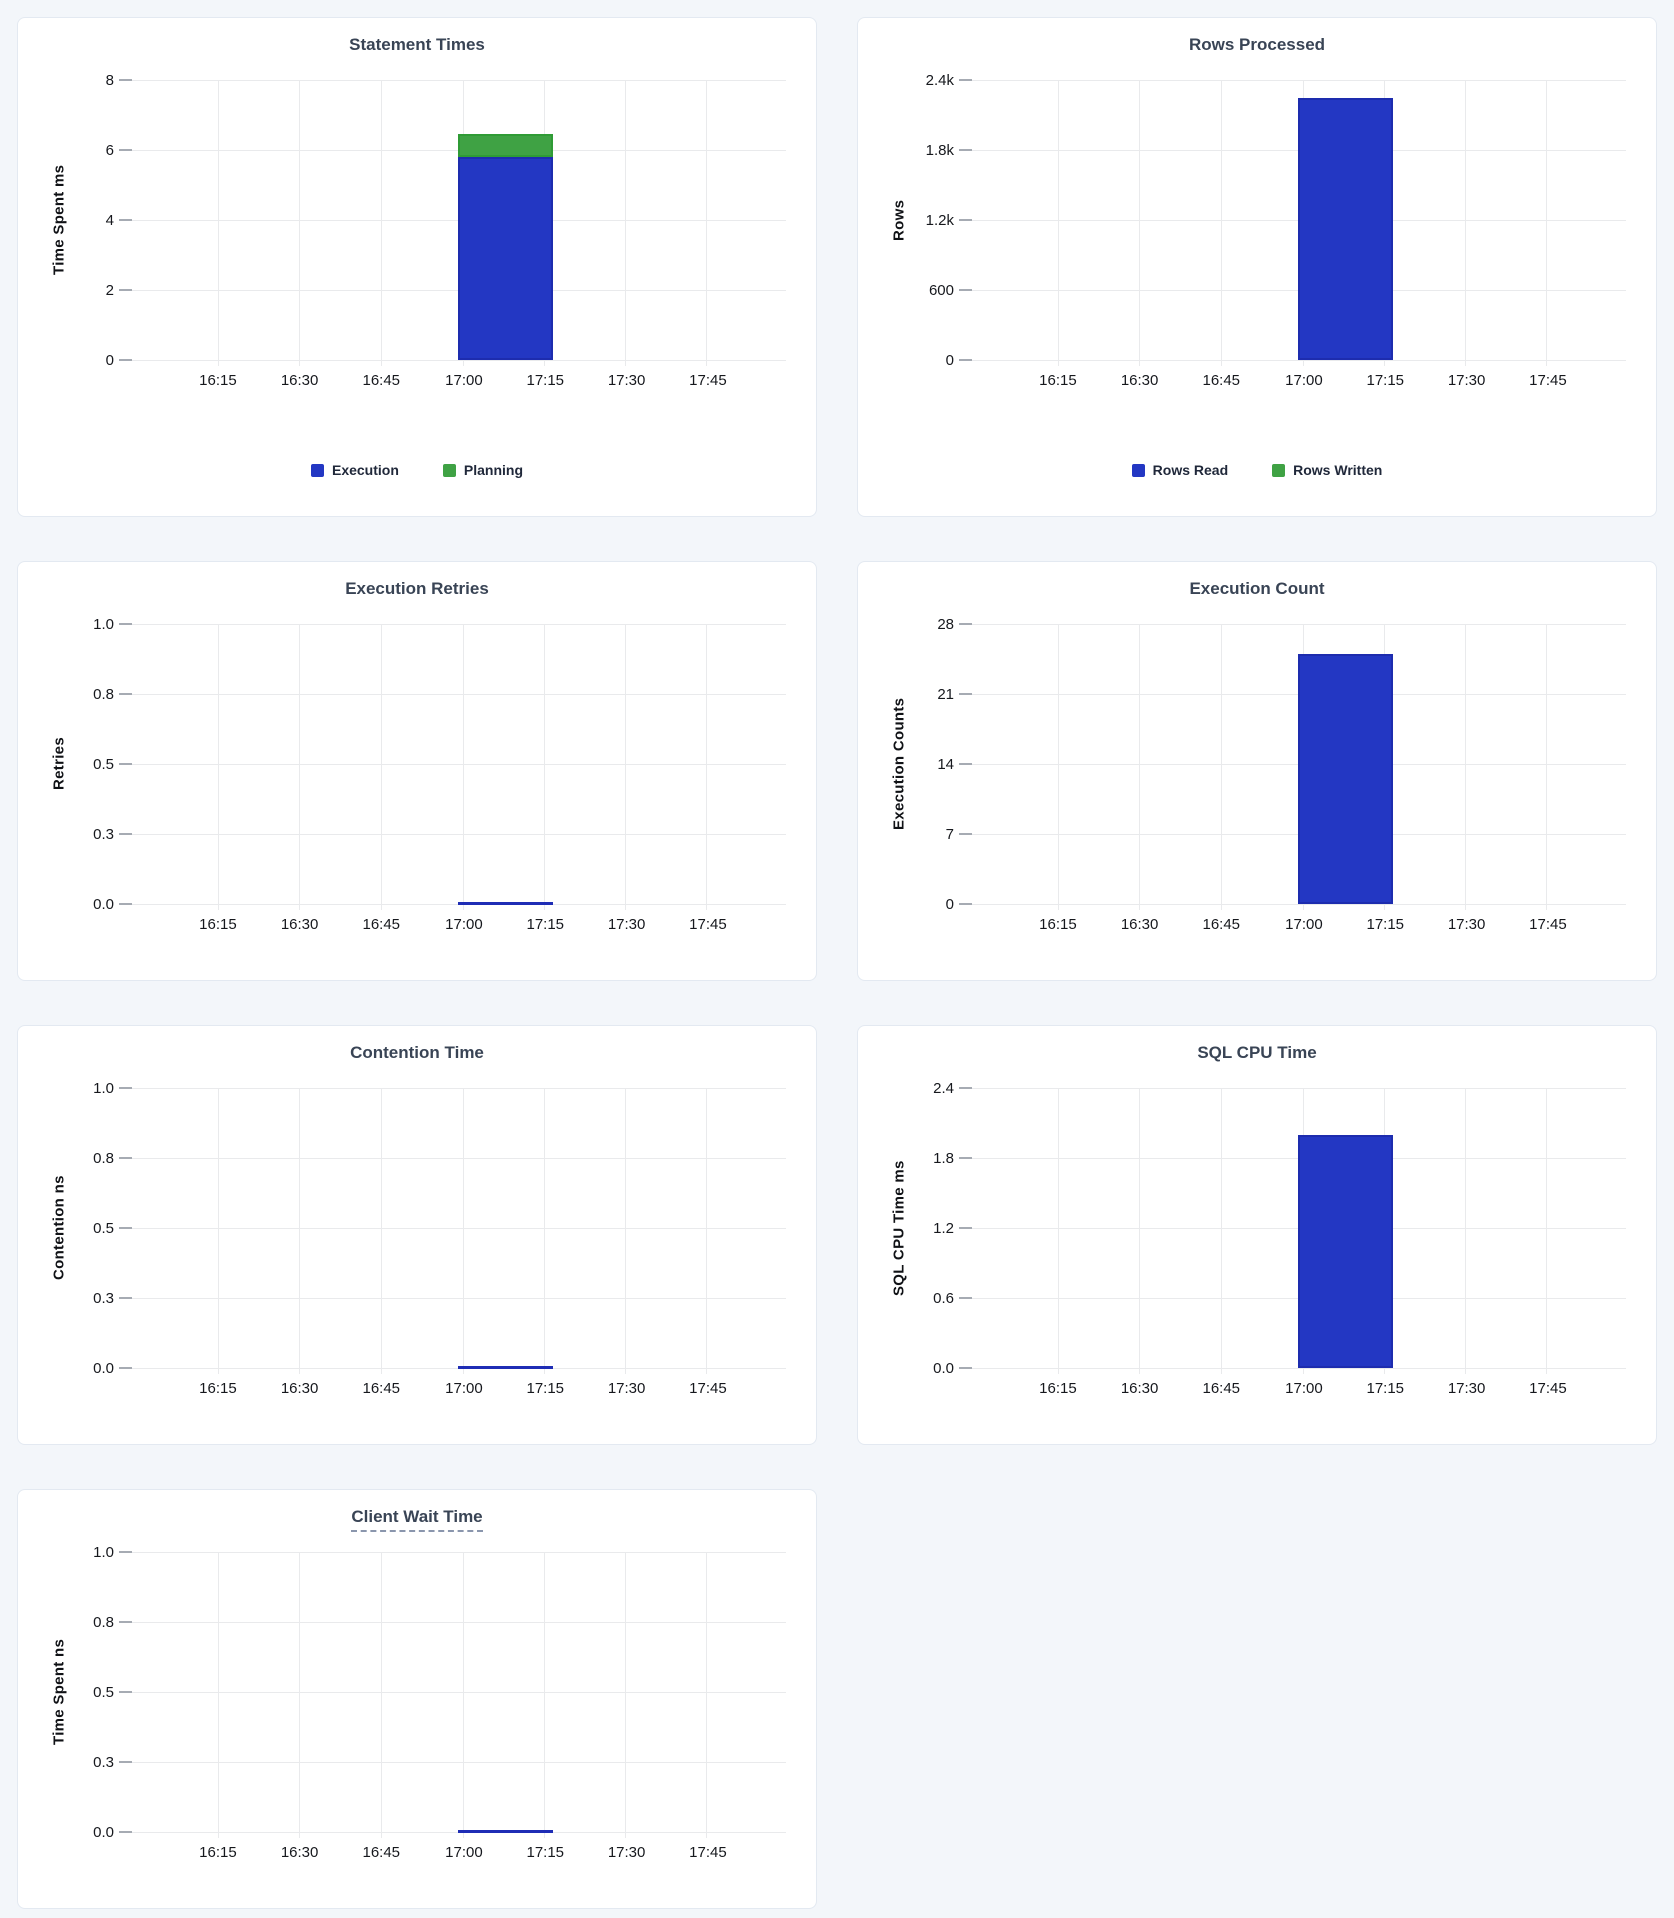  I want to click on chart-title: Client Wait Time, so click(417, 1519).